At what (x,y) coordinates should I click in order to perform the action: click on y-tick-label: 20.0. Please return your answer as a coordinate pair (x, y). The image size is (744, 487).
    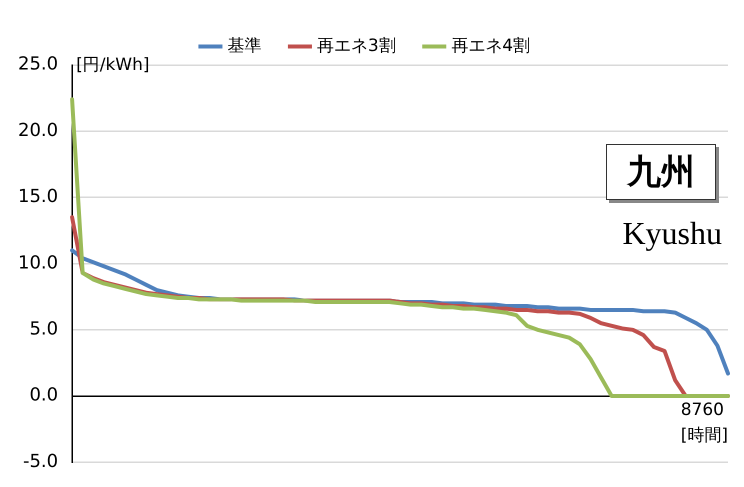
    Looking at the image, I should click on (38, 130).